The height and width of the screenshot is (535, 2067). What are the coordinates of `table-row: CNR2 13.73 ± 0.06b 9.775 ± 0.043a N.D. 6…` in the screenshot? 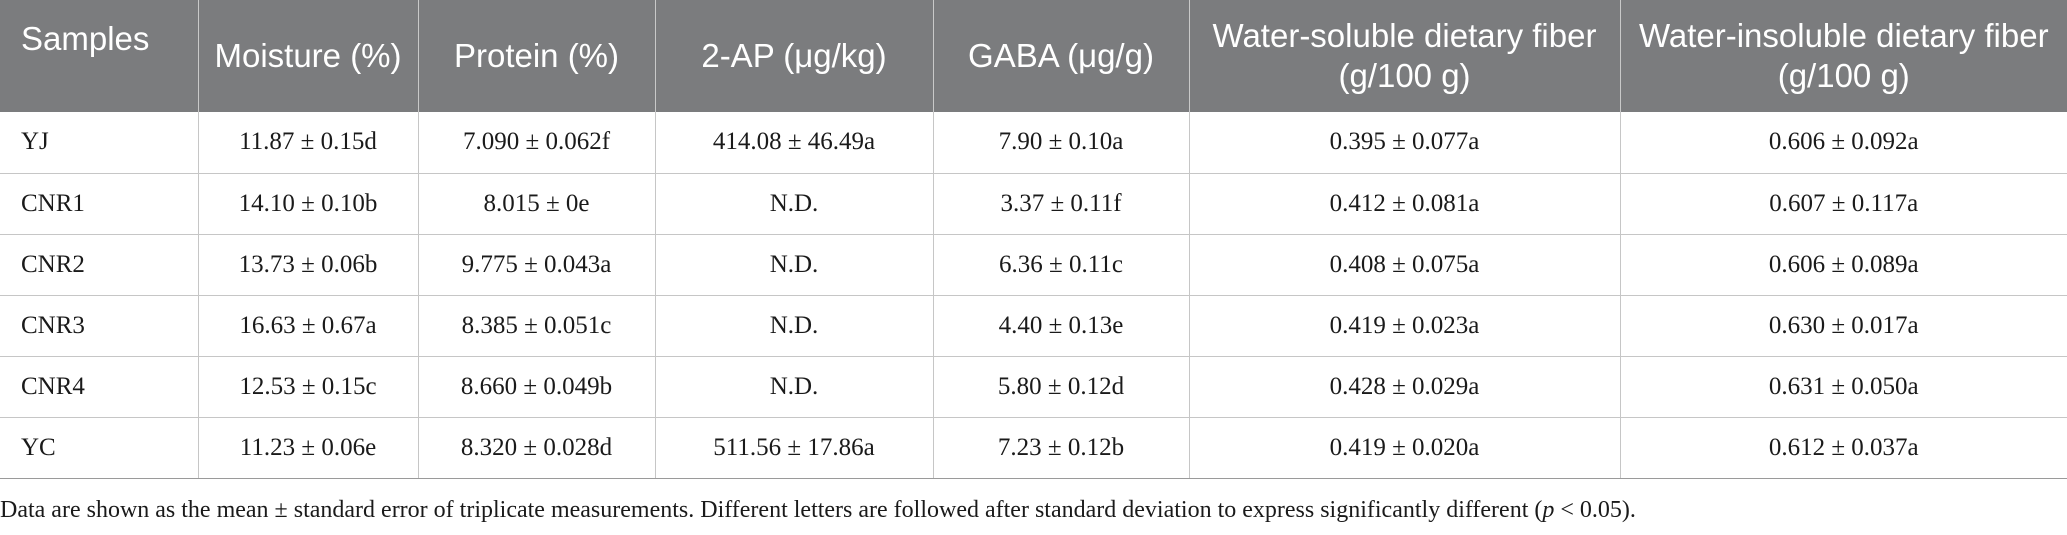 It's located at (1033, 265).